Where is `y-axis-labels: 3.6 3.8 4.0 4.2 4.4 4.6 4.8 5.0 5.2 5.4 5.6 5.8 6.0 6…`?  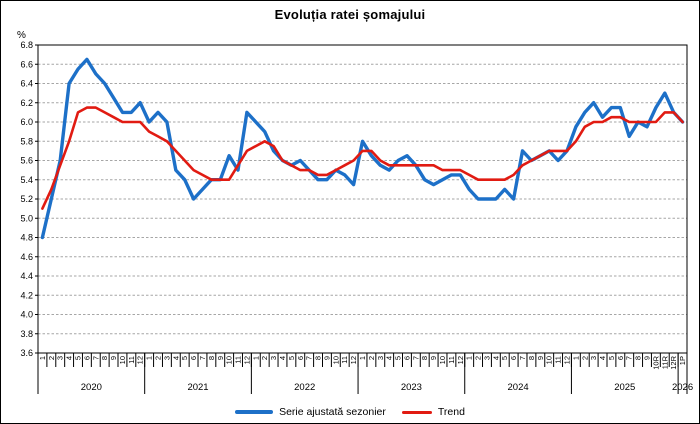 y-axis-labels: 3.6 3.8 4.0 4.2 4.4 4.6 4.8 5.0 5.2 5.4 5.6 5.8 6.0 6… is located at coordinates (29, 199).